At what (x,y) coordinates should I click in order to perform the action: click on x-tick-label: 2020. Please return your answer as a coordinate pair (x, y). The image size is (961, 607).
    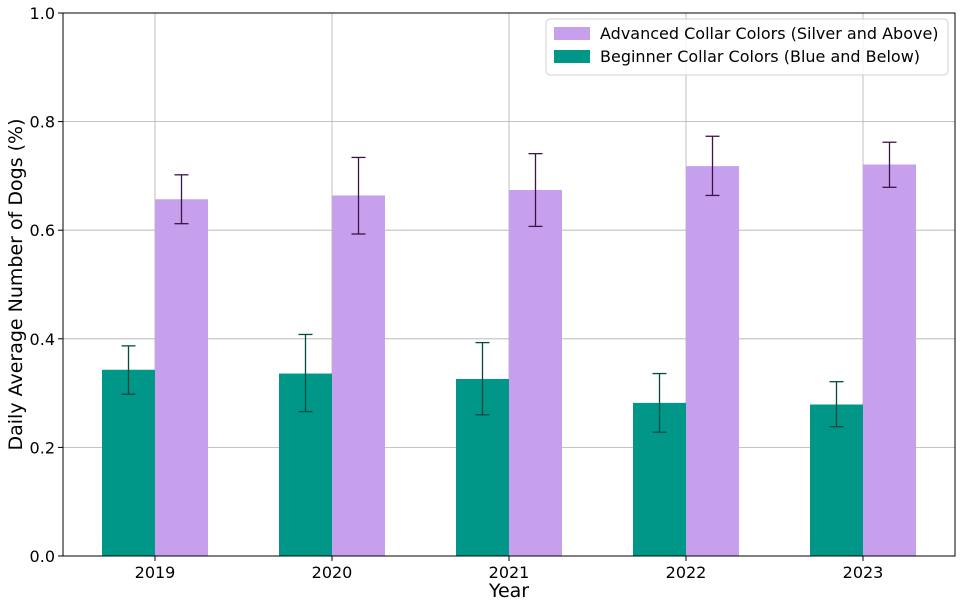
    Looking at the image, I should click on (332, 572).